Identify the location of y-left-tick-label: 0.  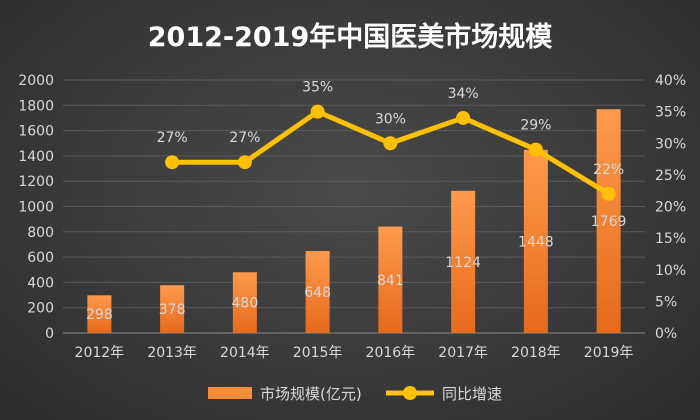
(49, 334).